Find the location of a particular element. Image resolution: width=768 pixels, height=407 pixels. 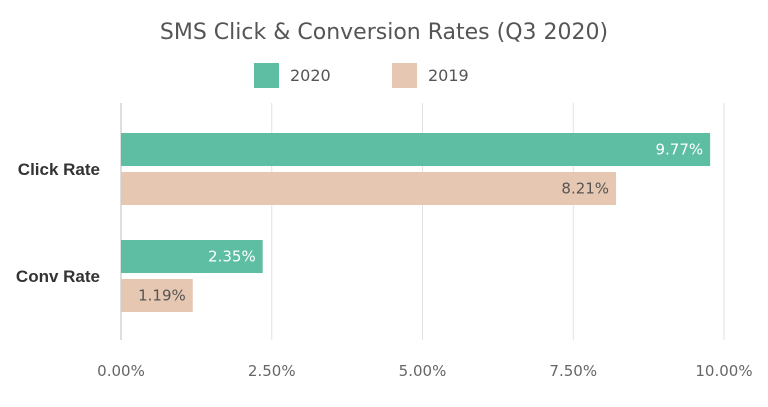

x-tick-label: 10.00% is located at coordinates (723, 371).